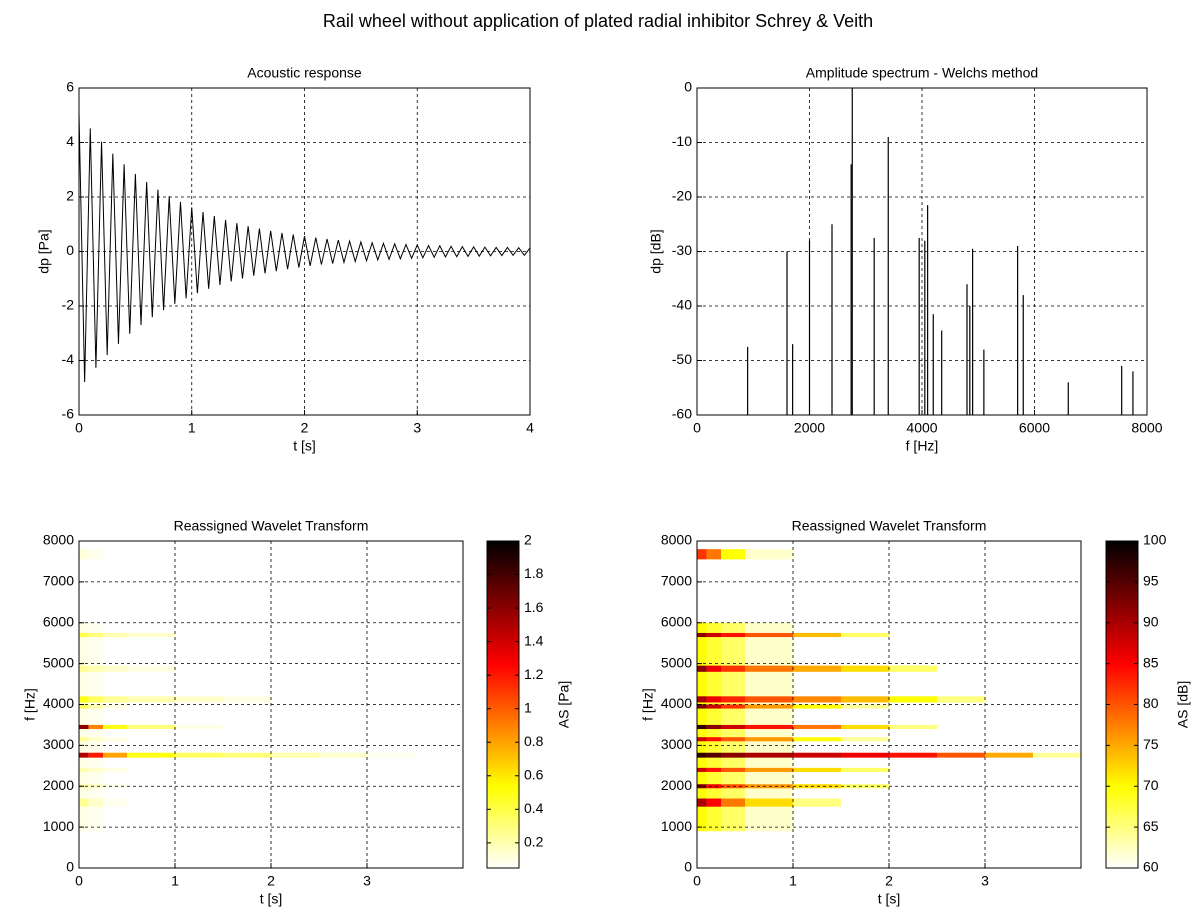 The height and width of the screenshot is (913, 1196). Describe the element at coordinates (1151, 703) in the screenshot. I see `colorbar-tick-label: 80` at that location.